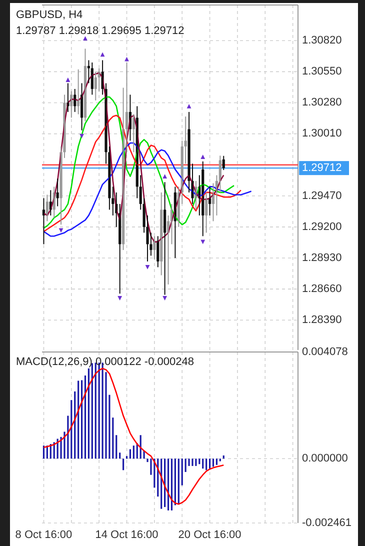  Describe the element at coordinates (322, 196) in the screenshot. I see `y-tick-label: 1.29470` at that location.